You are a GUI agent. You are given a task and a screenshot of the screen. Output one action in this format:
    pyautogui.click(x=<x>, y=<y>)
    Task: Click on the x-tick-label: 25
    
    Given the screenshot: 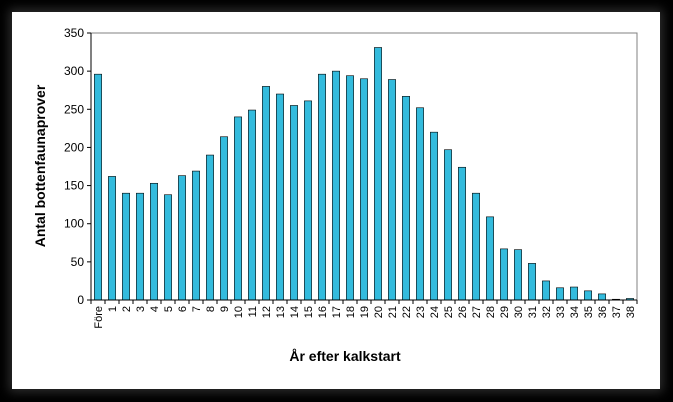 What is the action you would take?
    pyautogui.click(x=449, y=312)
    